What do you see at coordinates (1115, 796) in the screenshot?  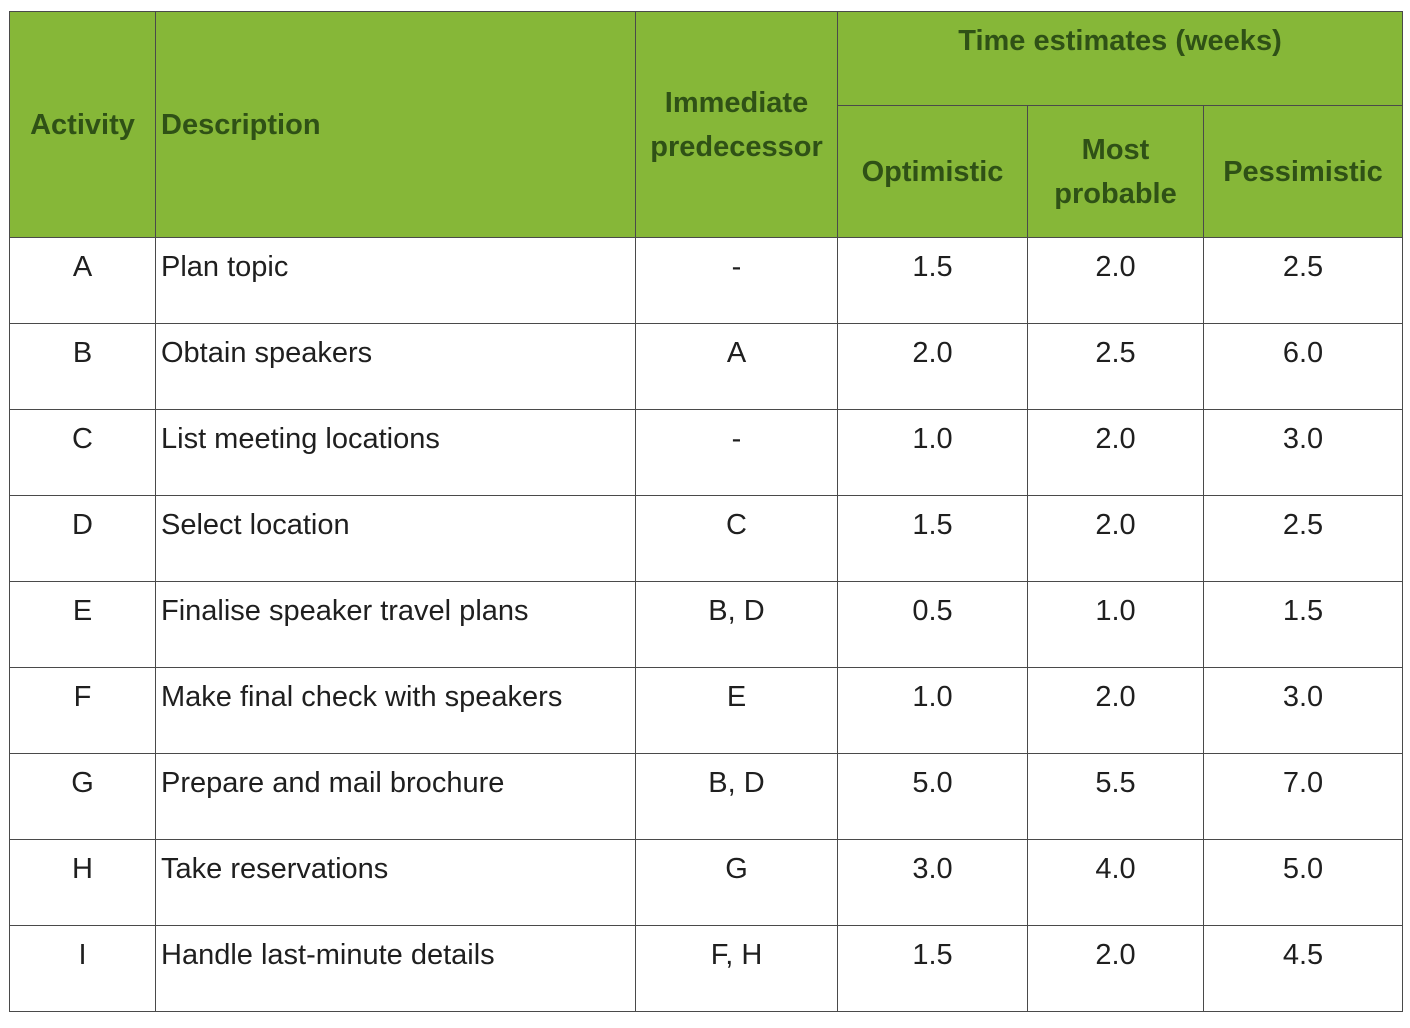 I see `most-probable-cell: 5.5` at bounding box center [1115, 796].